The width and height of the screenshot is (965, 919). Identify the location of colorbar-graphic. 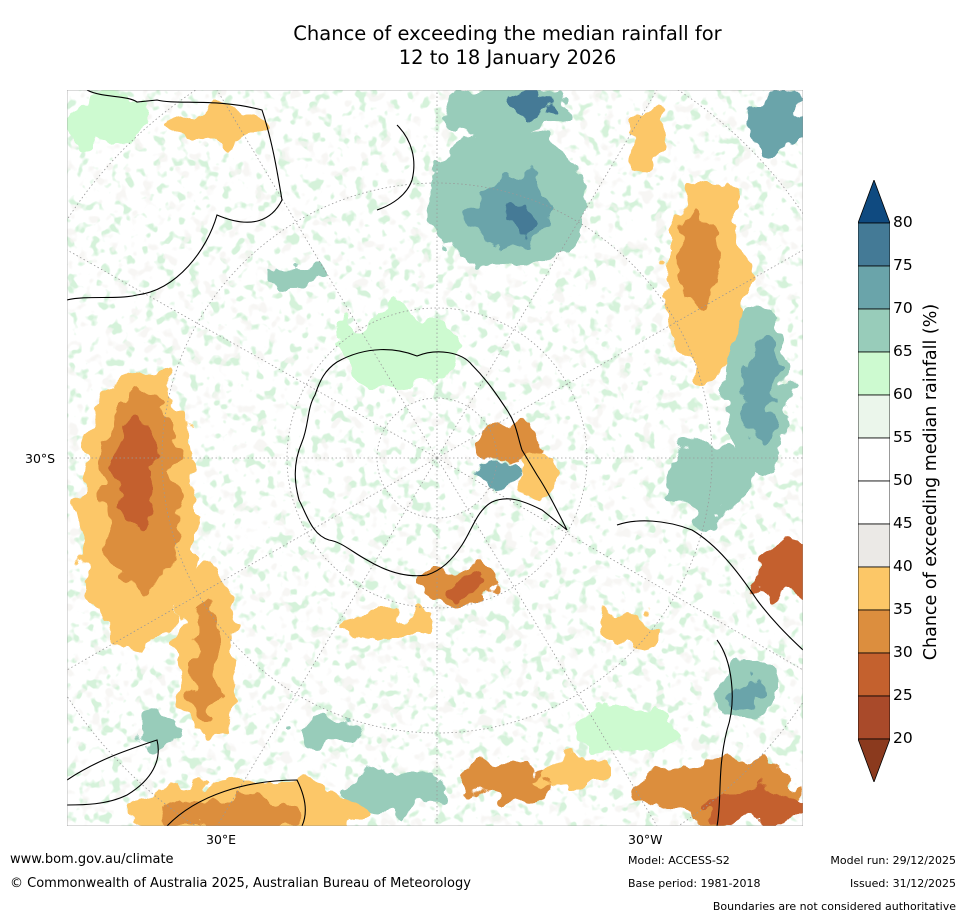
(874, 481).